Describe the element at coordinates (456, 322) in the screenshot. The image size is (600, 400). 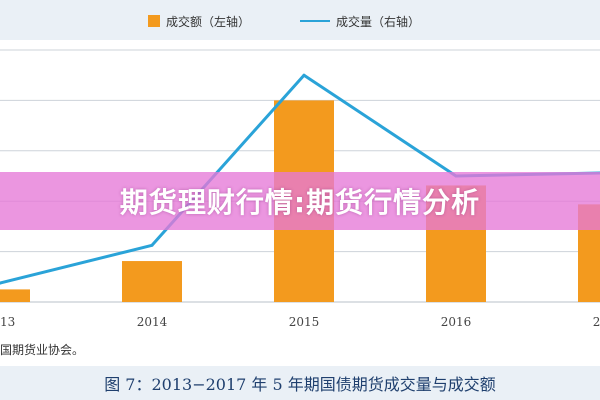
I see `x-tick-label: 2016` at that location.